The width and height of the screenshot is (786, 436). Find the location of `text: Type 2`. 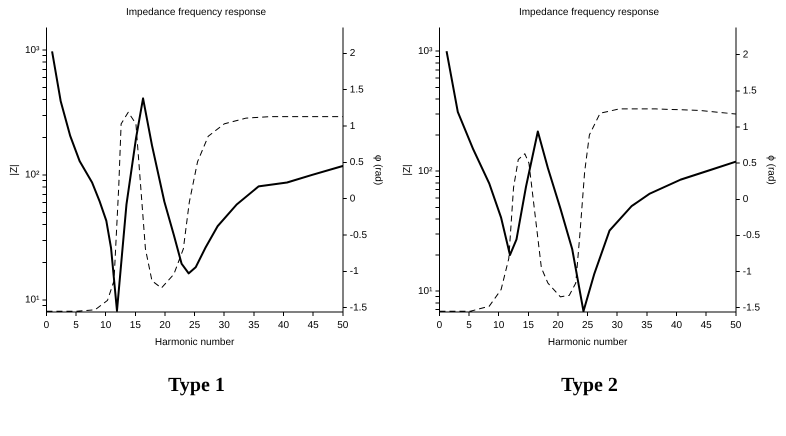

text: Type 2 is located at coordinates (589, 385).